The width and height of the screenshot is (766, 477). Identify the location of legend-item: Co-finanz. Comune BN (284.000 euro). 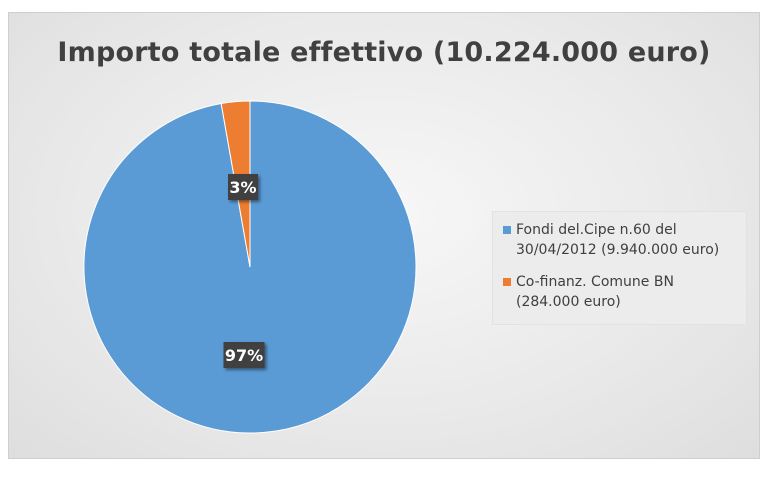
(621, 292).